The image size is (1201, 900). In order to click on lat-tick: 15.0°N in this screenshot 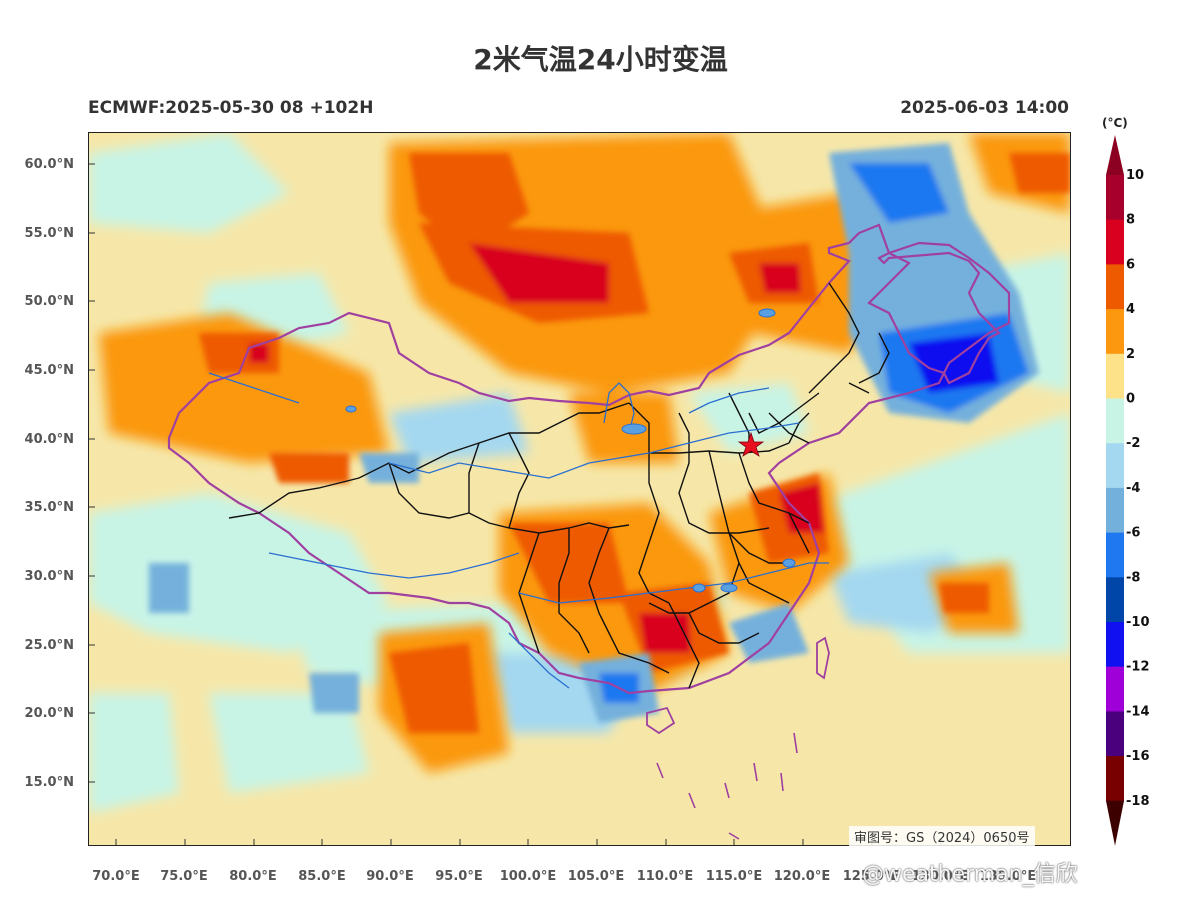, I will do `click(49, 782)`.